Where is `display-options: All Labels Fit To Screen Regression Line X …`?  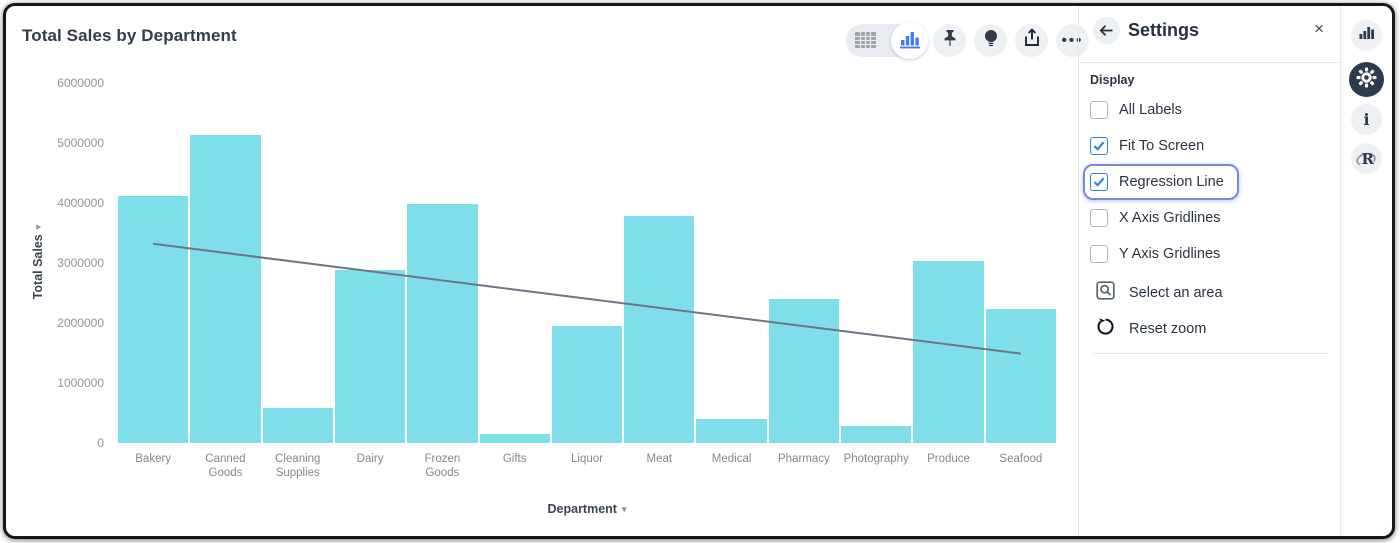 display-options: All Labels Fit To Screen Regression Line X … is located at coordinates (1161, 182).